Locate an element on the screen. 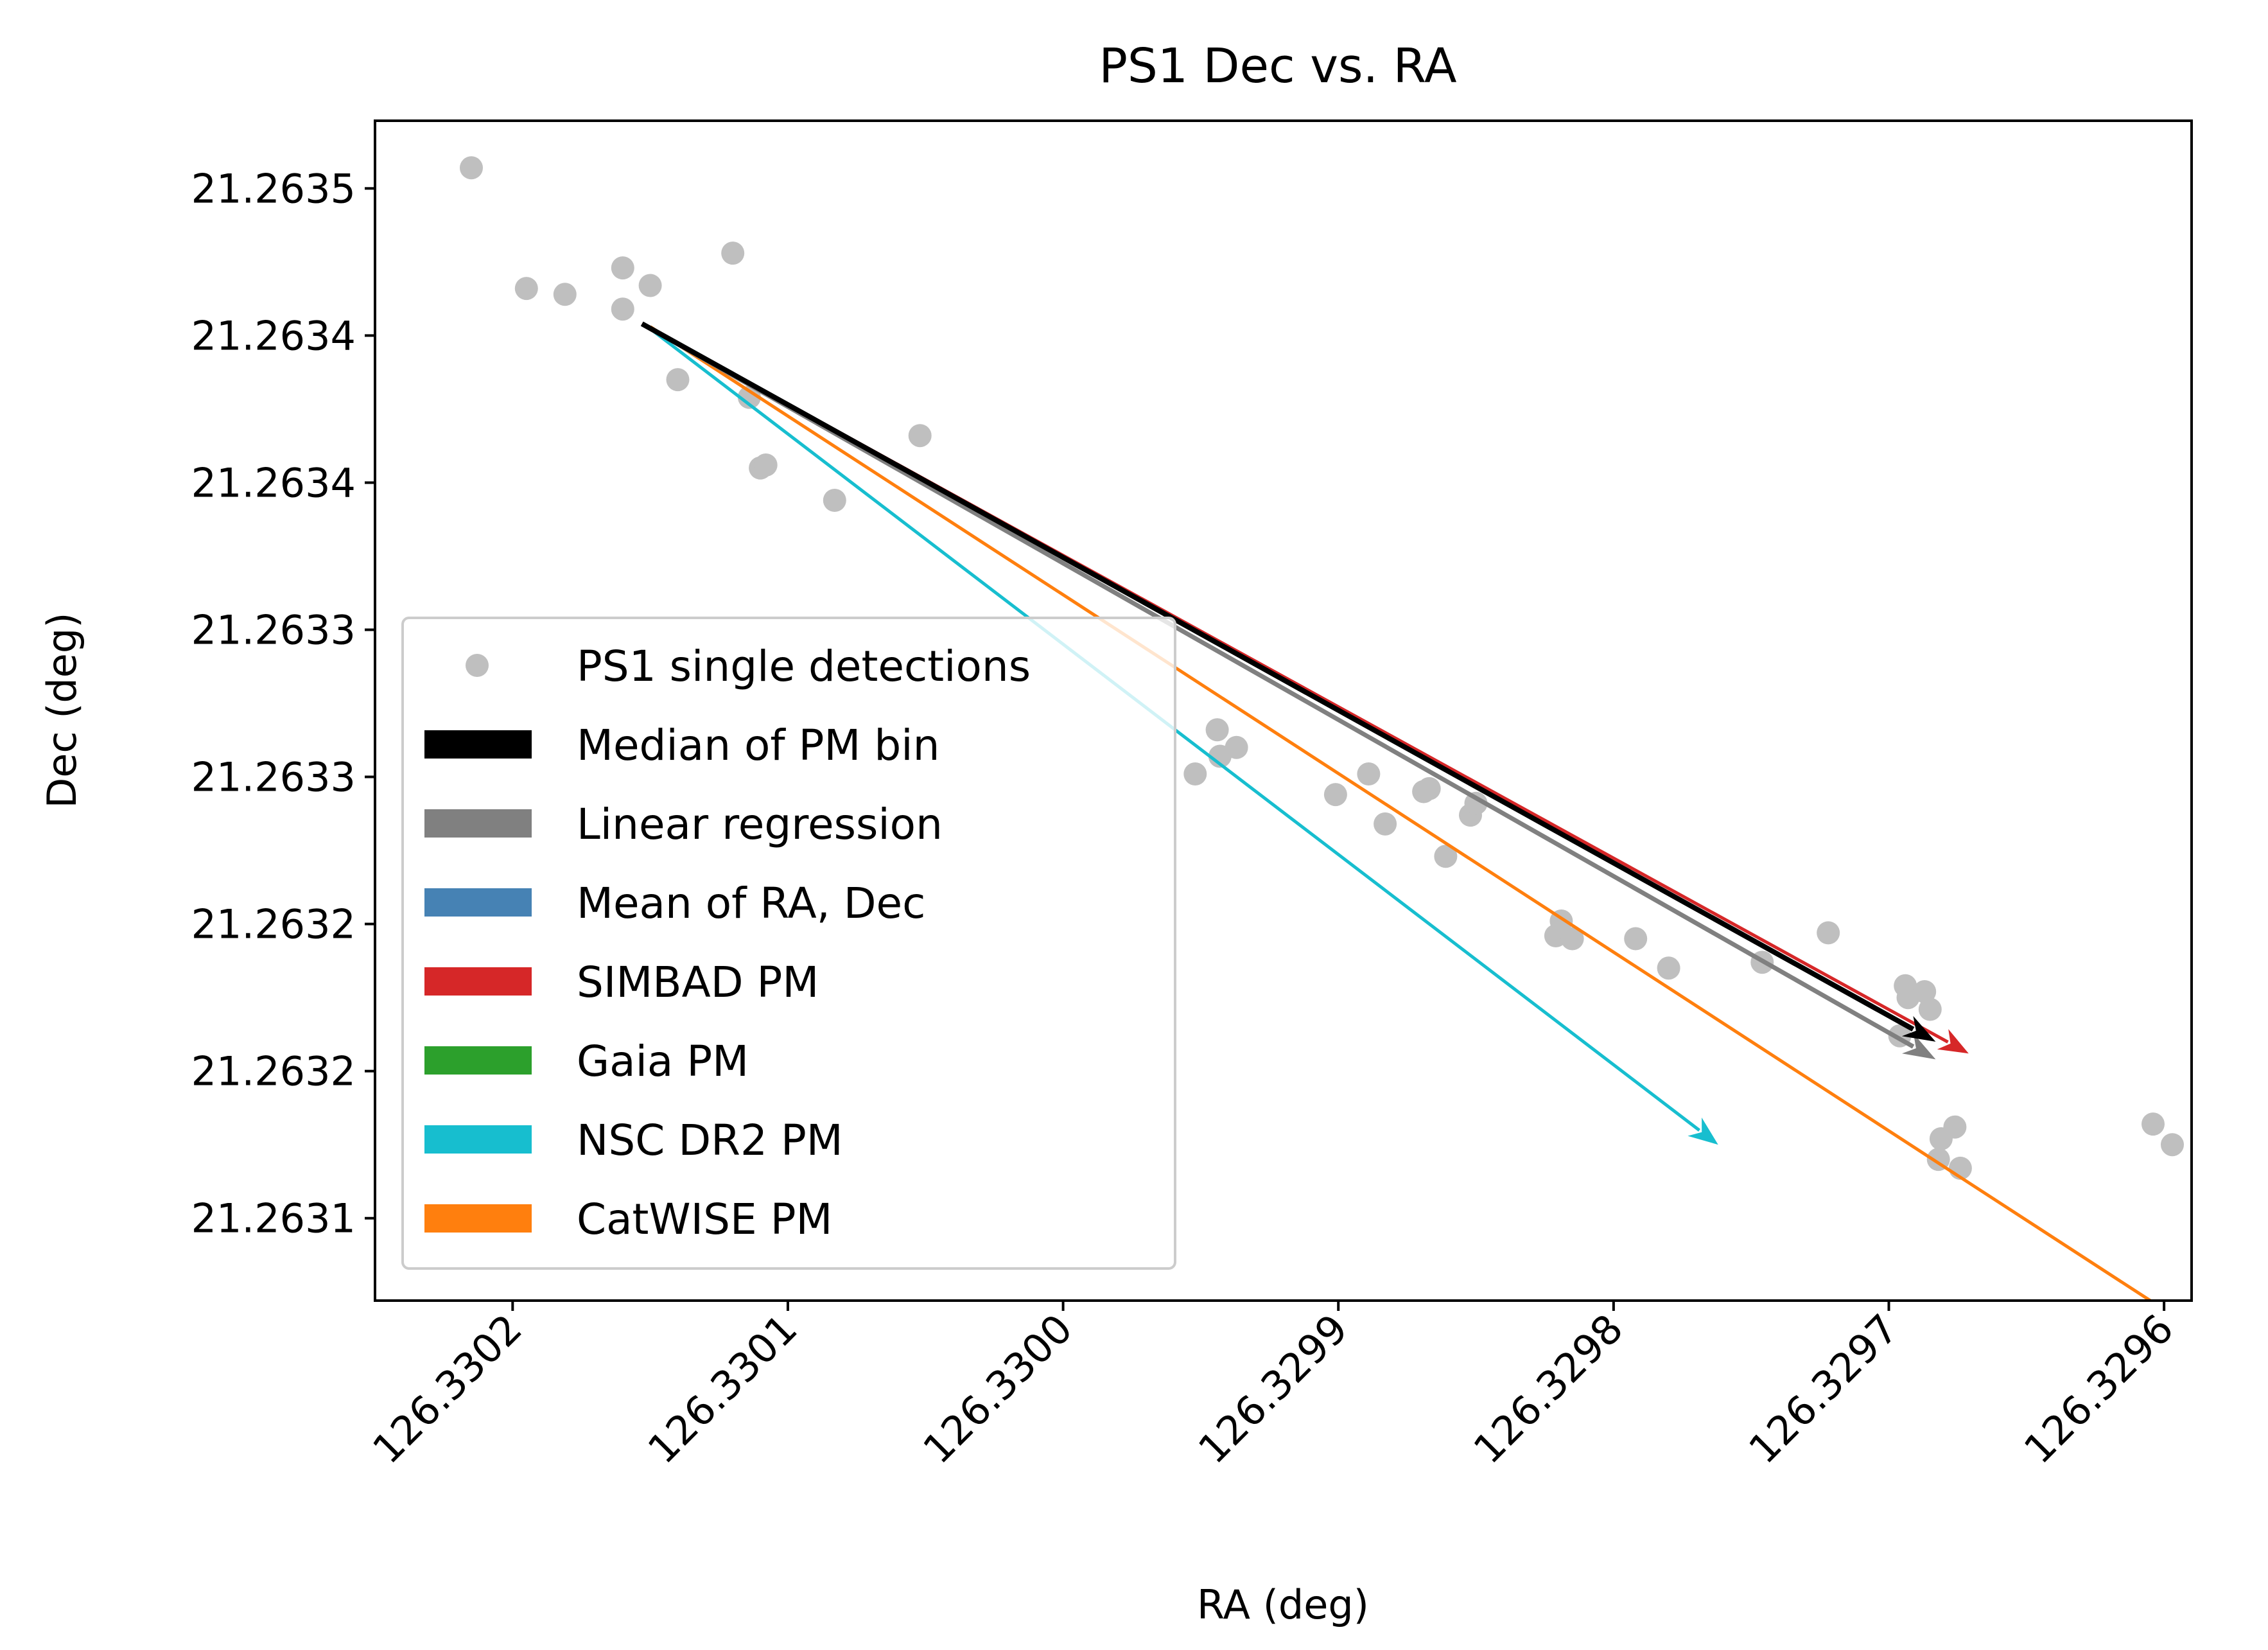  legend-item-linear-regression: Linear regression is located at coordinates (683, 824).